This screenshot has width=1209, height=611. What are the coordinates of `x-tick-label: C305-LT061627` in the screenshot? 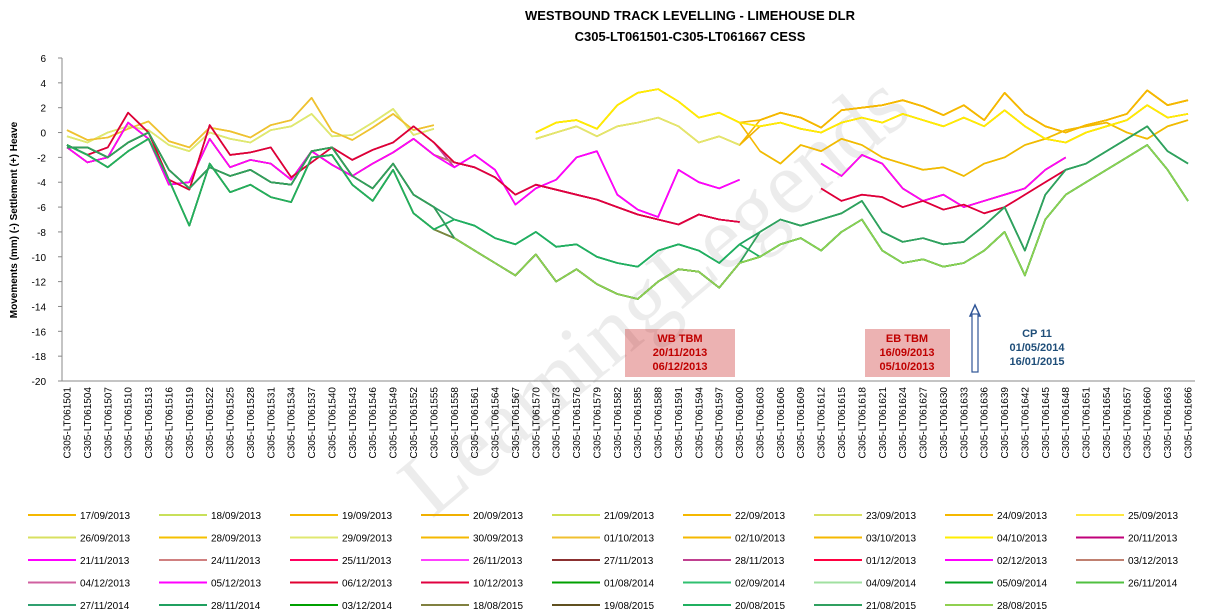 It's located at (924, 423).